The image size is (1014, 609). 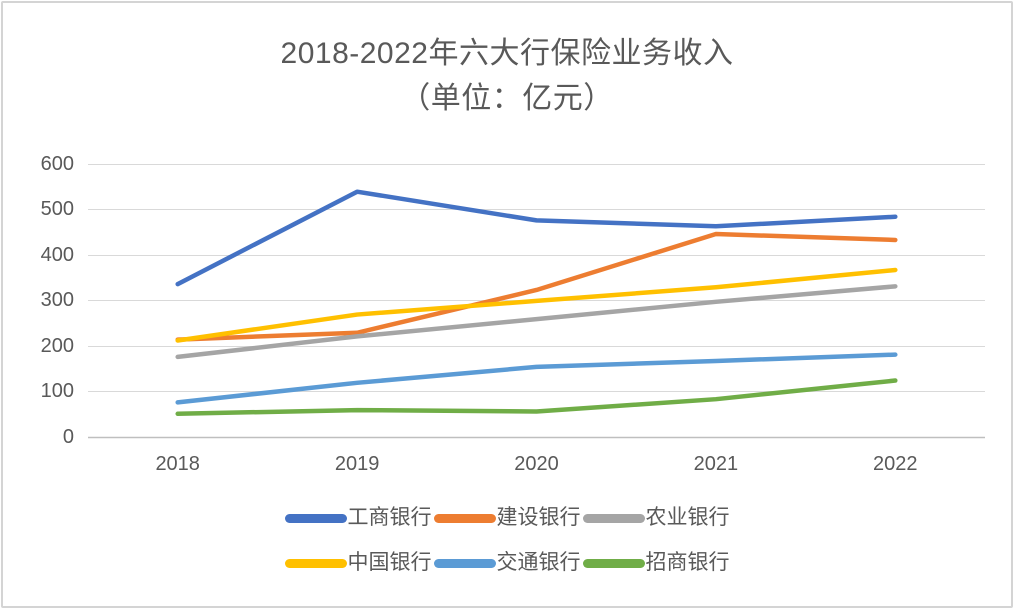 What do you see at coordinates (507, 76) in the screenshot?
I see `chart-title: 2018-2022年六大行保险业务收入 （单位：亿元）` at bounding box center [507, 76].